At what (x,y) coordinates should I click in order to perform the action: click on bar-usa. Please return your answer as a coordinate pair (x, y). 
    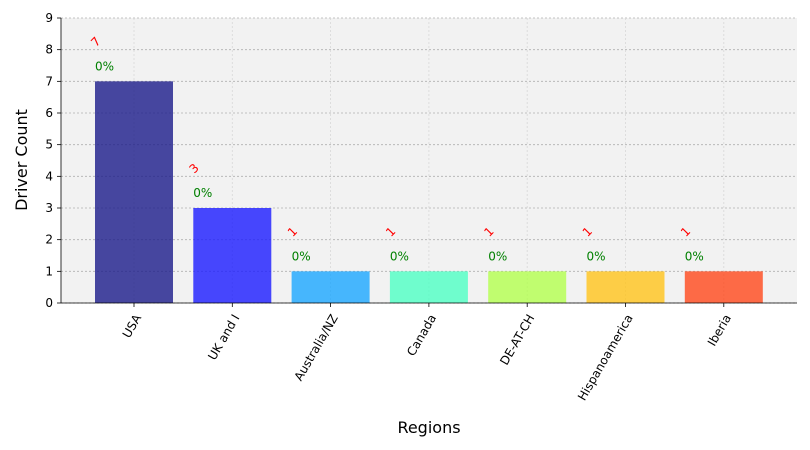
    Looking at the image, I should click on (134, 192).